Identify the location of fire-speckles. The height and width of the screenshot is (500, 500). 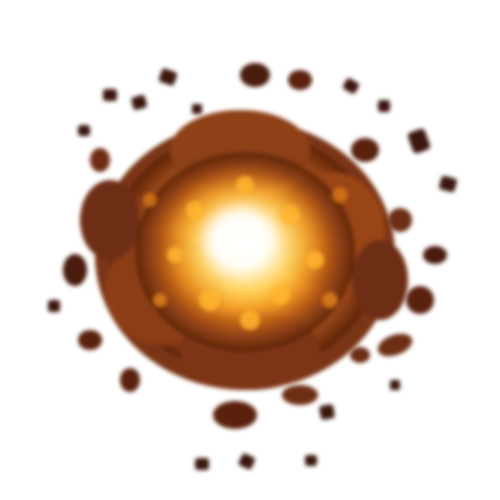
(245, 253).